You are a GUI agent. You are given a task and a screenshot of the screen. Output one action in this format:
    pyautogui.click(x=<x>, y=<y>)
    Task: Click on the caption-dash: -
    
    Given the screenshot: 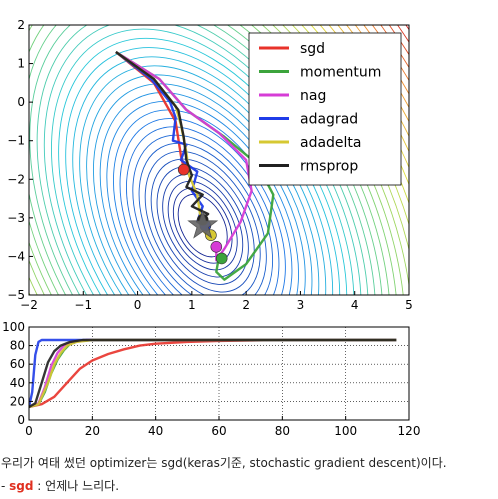 What is the action you would take?
    pyautogui.click(x=5, y=486)
    